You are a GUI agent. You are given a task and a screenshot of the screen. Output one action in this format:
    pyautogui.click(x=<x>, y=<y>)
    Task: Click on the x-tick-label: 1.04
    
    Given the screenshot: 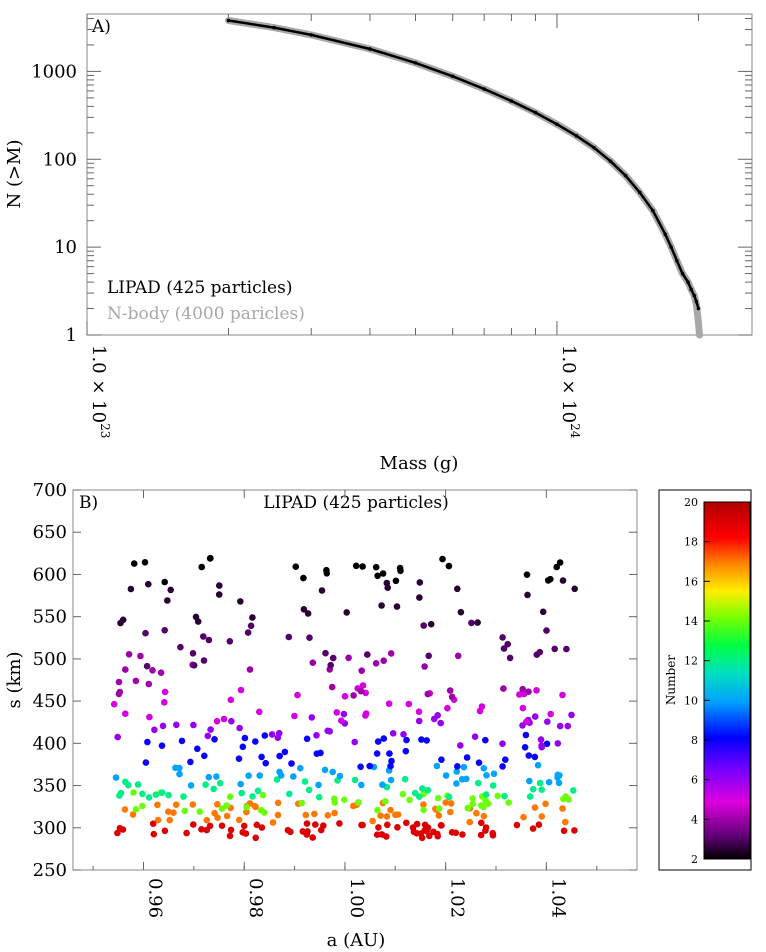 What is the action you would take?
    pyautogui.click(x=557, y=898)
    